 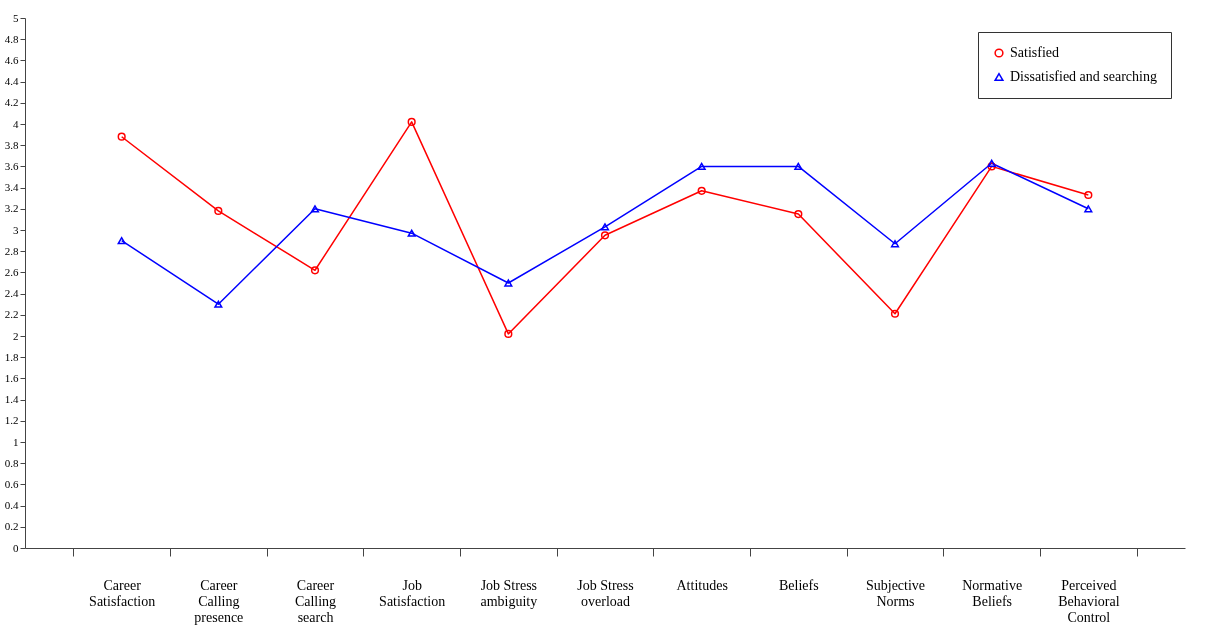 What do you see at coordinates (16, 547) in the screenshot?
I see `y-tick-label: 0` at bounding box center [16, 547].